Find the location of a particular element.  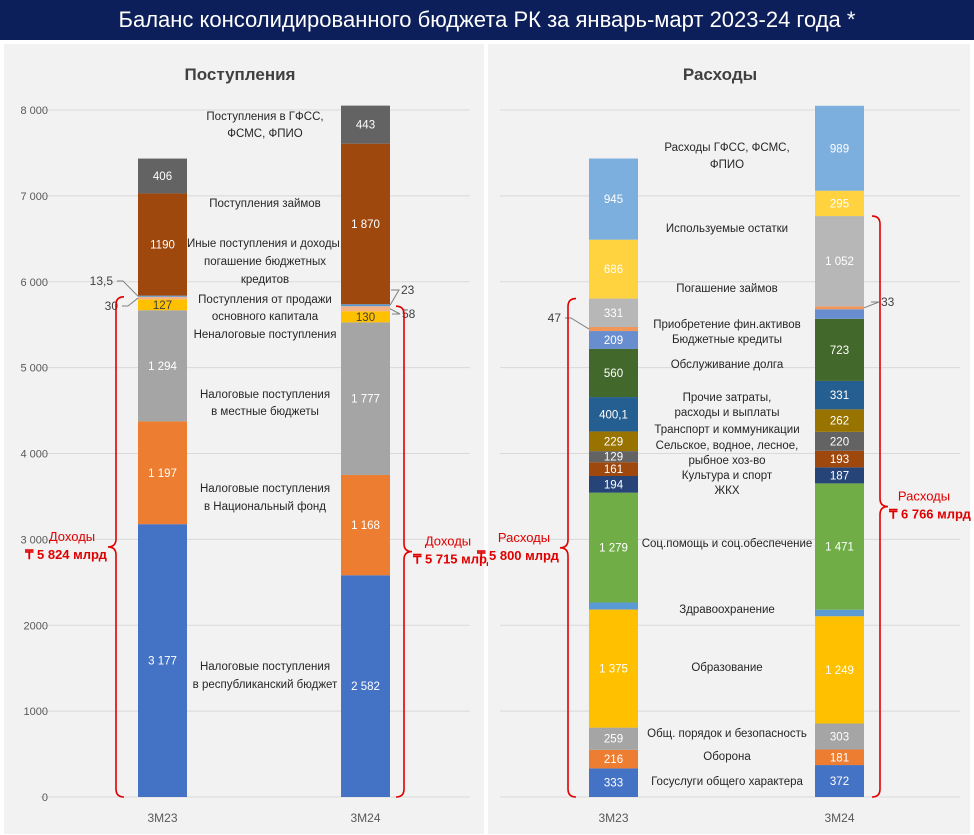

series-label: Сельское, водное, лесное, is located at coordinates (727, 446).